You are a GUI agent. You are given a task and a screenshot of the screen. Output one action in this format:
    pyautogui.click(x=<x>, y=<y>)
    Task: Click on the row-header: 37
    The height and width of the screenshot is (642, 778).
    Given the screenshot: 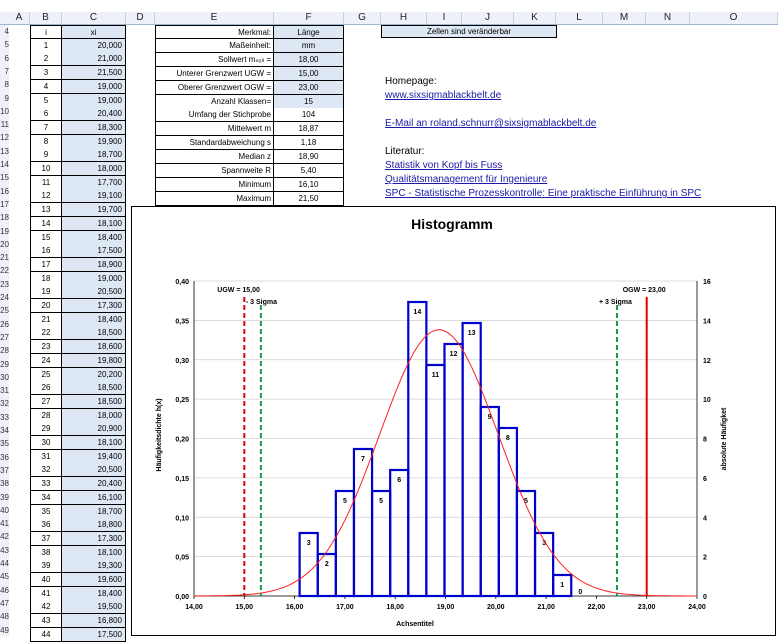 What is the action you would take?
    pyautogui.click(x=4, y=470)
    